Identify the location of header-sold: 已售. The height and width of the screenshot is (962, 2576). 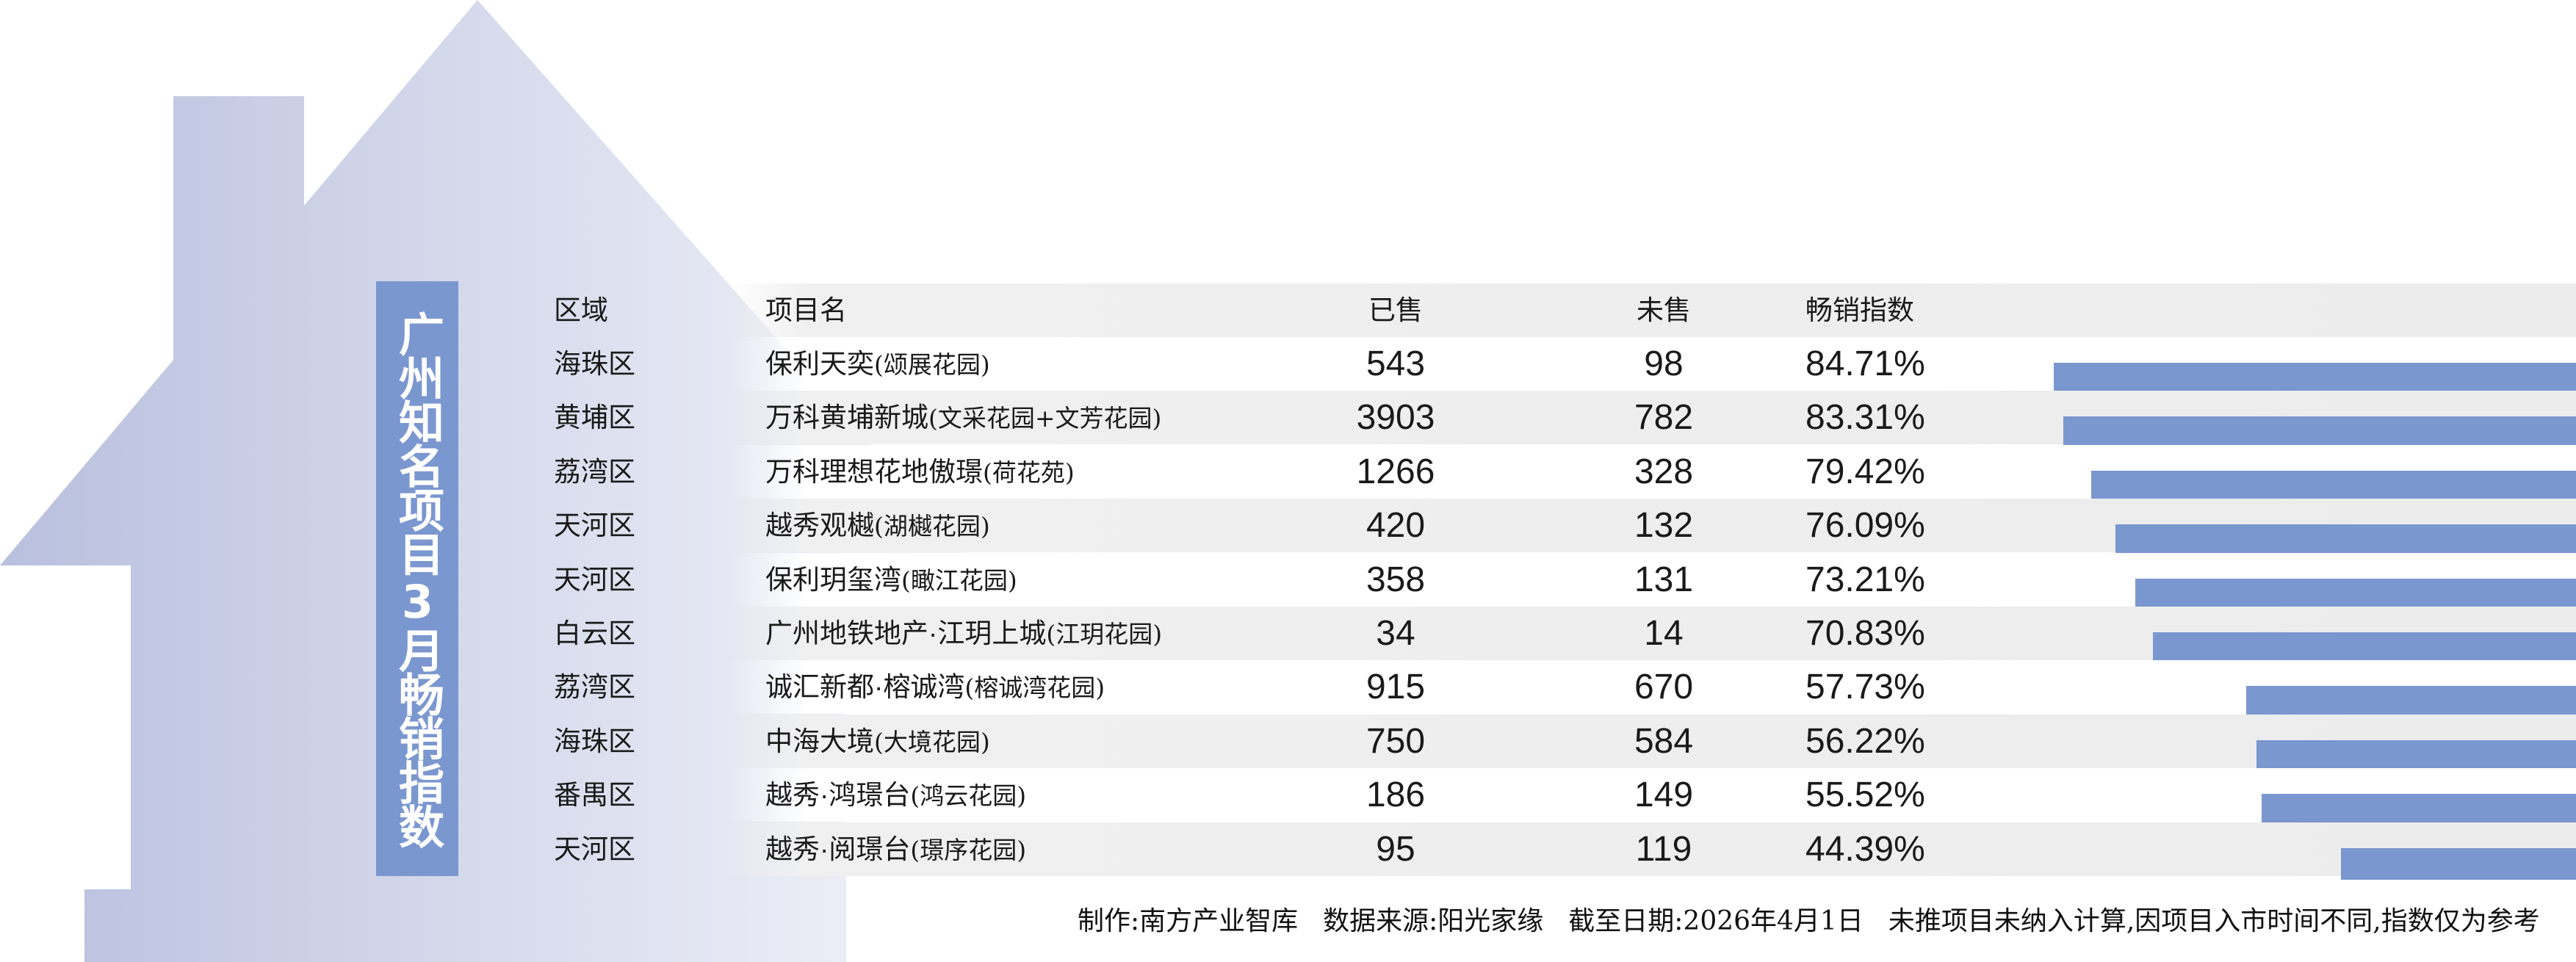
(1395, 310).